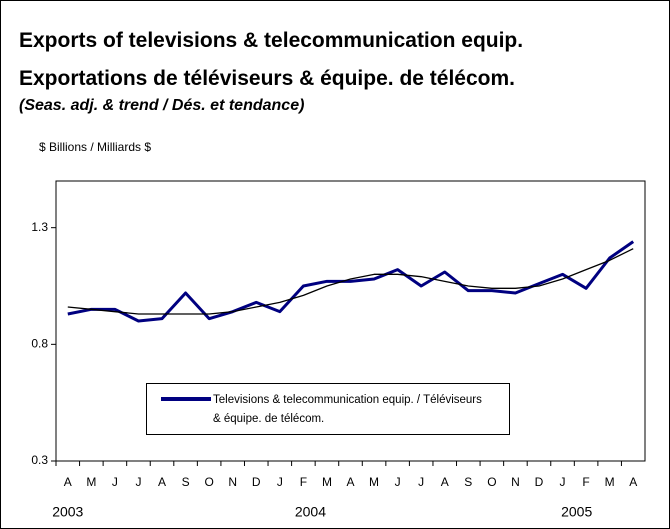 The width and height of the screenshot is (670, 529). Describe the element at coordinates (186, 399) in the screenshot. I see `legend-swatch` at that location.